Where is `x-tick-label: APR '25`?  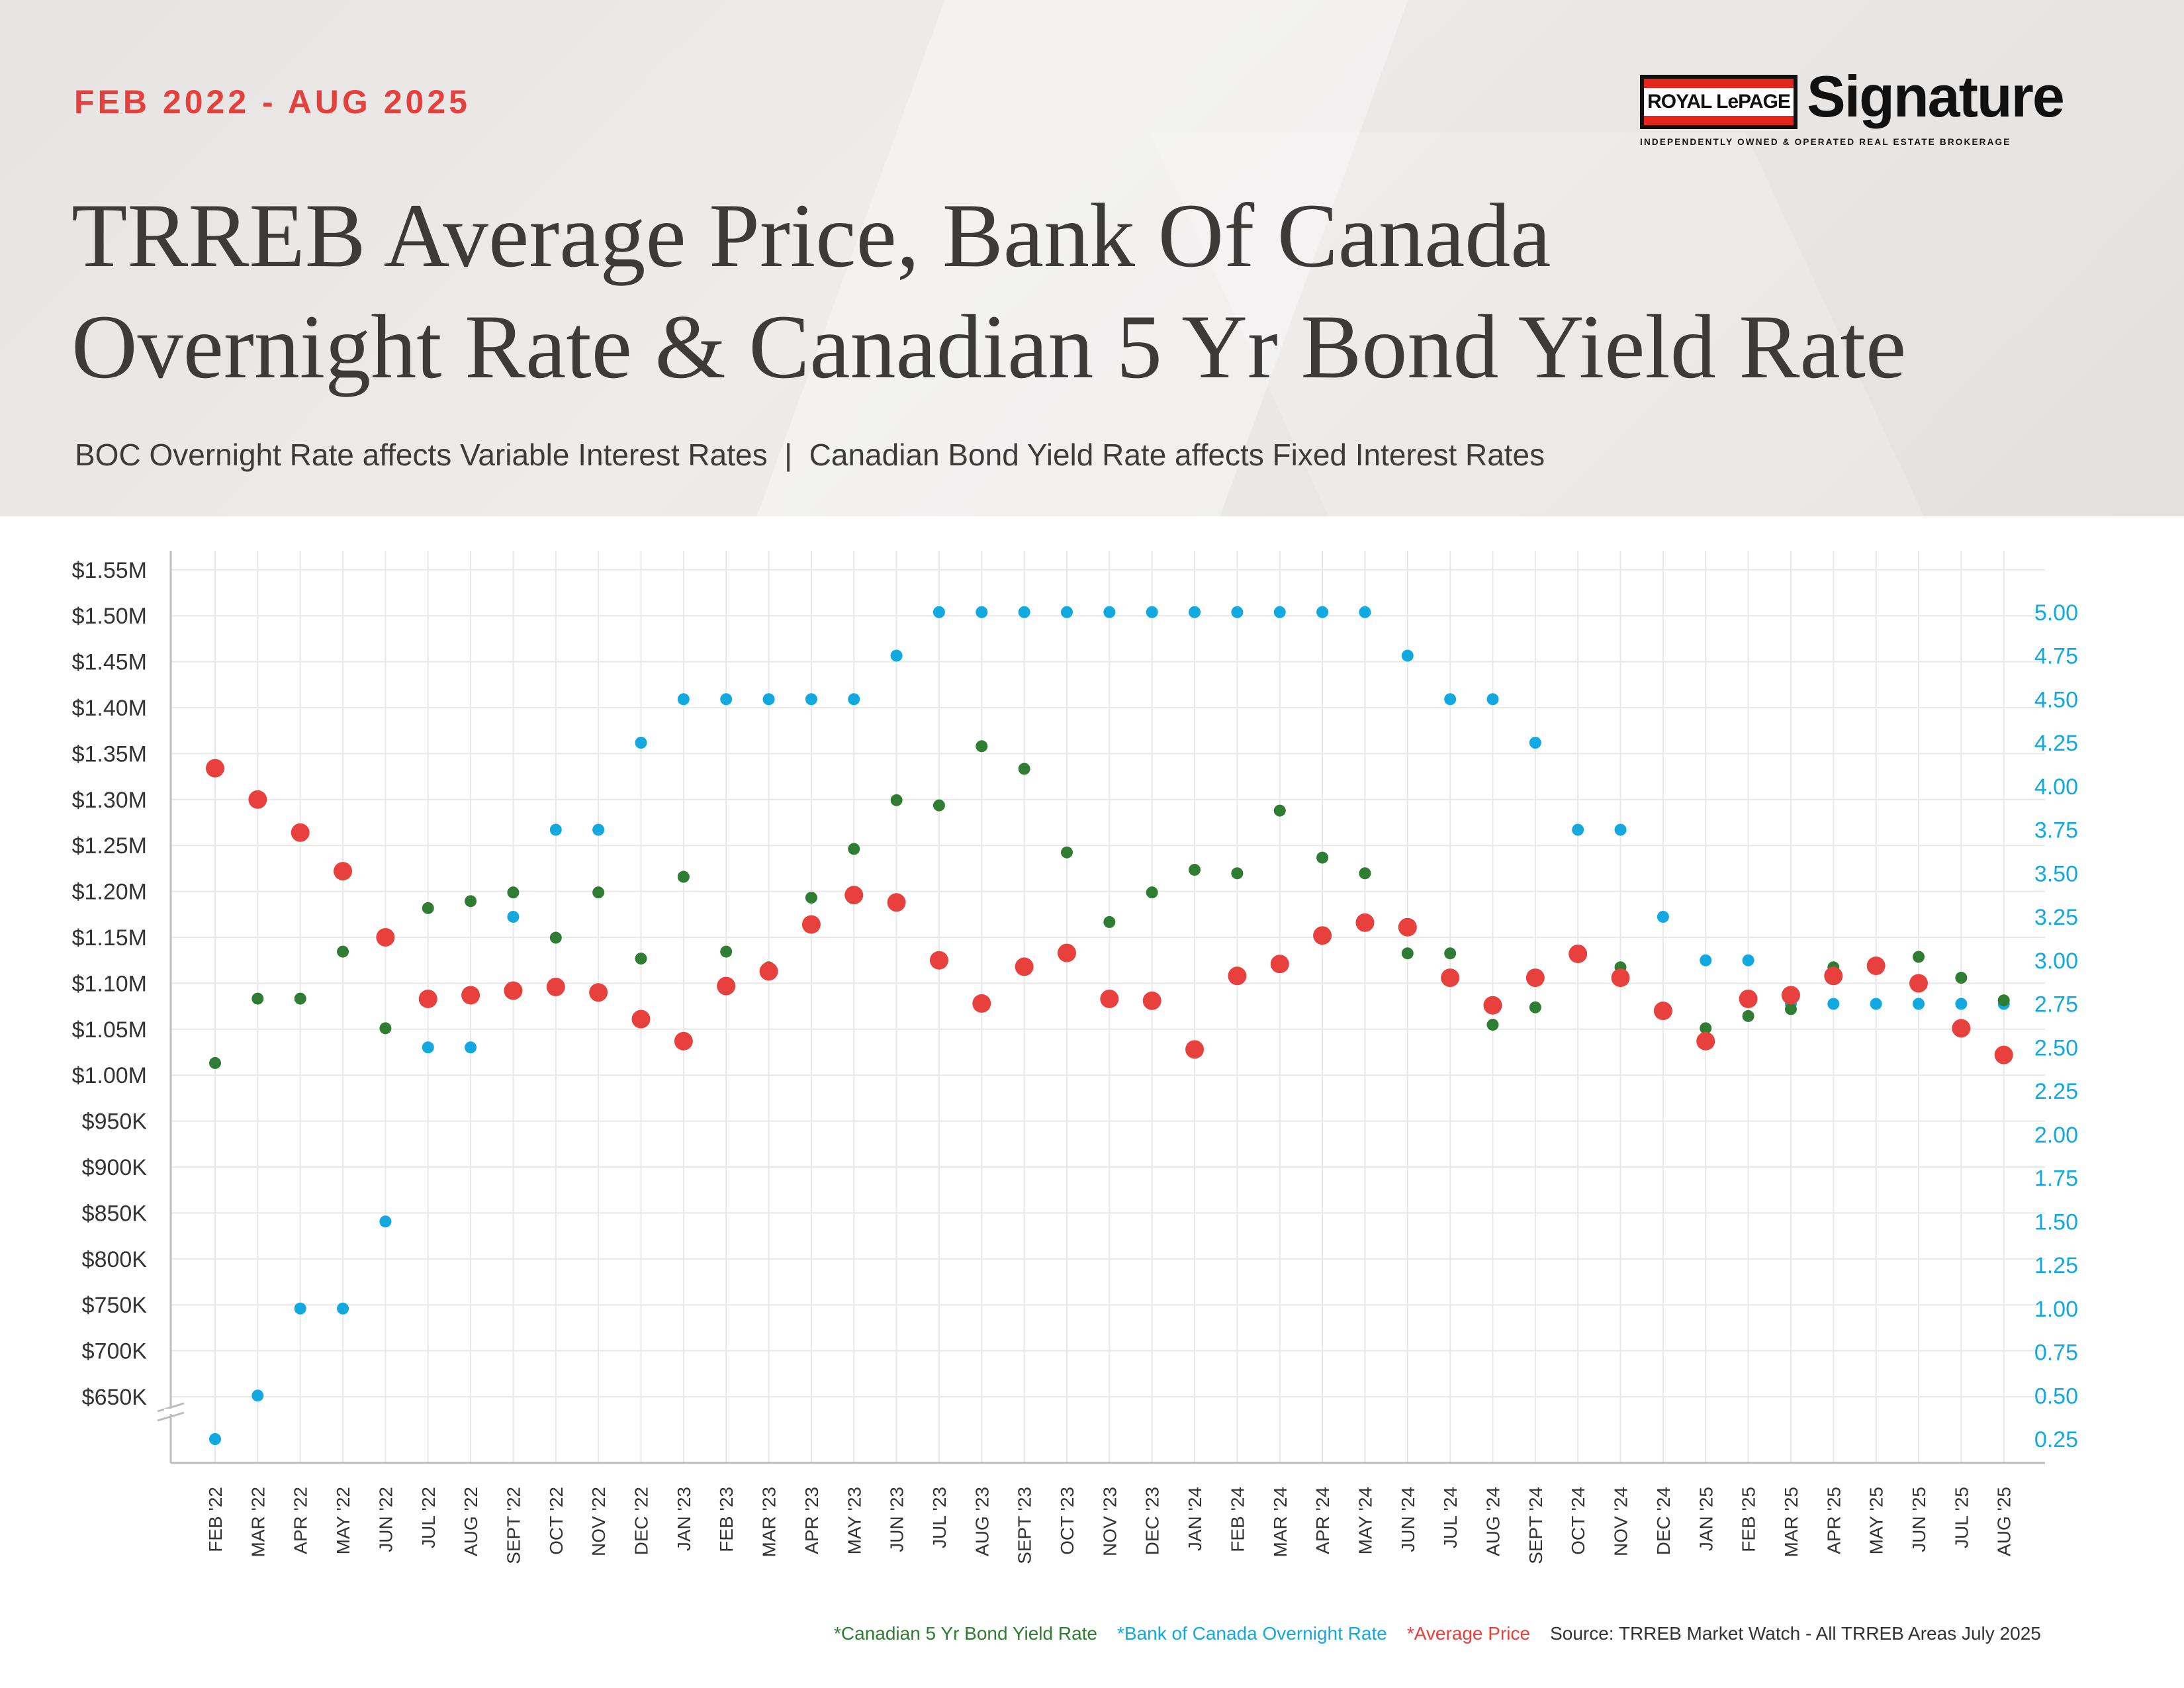 x-tick-label: APR '25 is located at coordinates (1834, 1520).